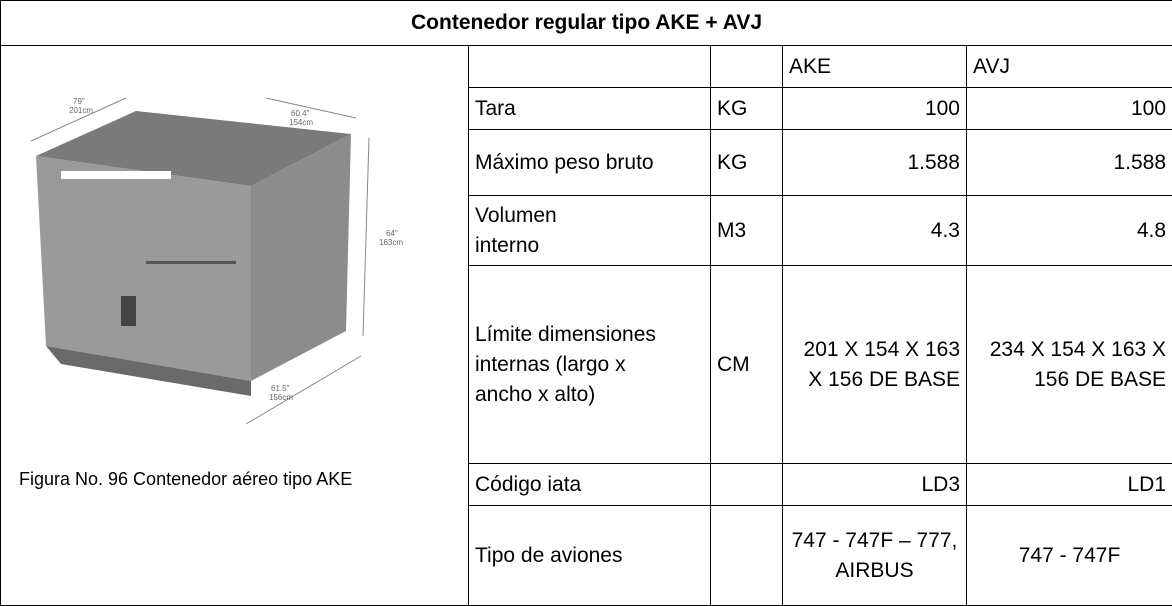 The width and height of the screenshot is (1172, 606). Describe the element at coordinates (875, 365) in the screenshot. I see `ake-value: 201 X 154 X 163 X 156 DE BASE` at that location.